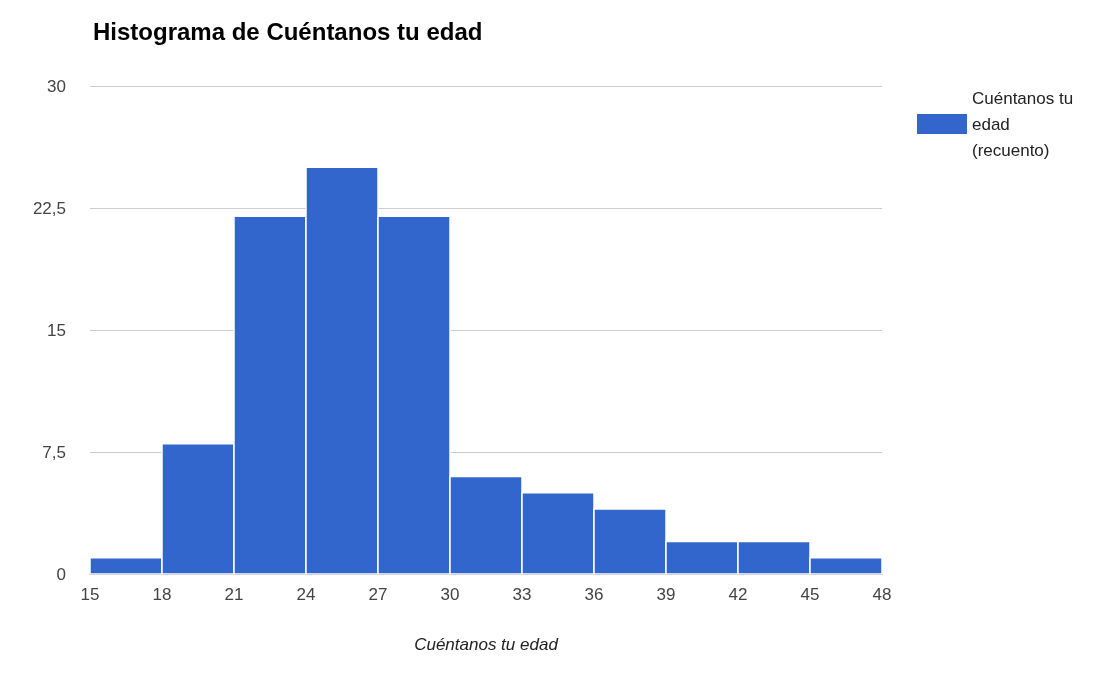 This screenshot has height=685, width=1105. What do you see at coordinates (486, 644) in the screenshot?
I see `x-axis-title: Cuéntanos tu edad` at bounding box center [486, 644].